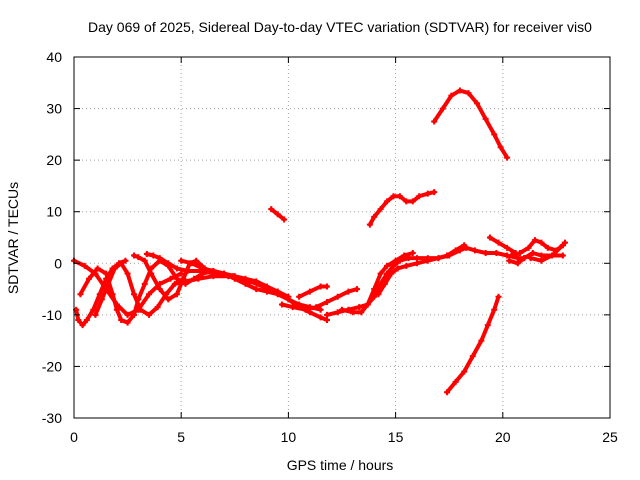 Image resolution: width=640 pixels, height=480 pixels. What do you see at coordinates (54, 57) in the screenshot?
I see `y-tick-label: 40` at bounding box center [54, 57].